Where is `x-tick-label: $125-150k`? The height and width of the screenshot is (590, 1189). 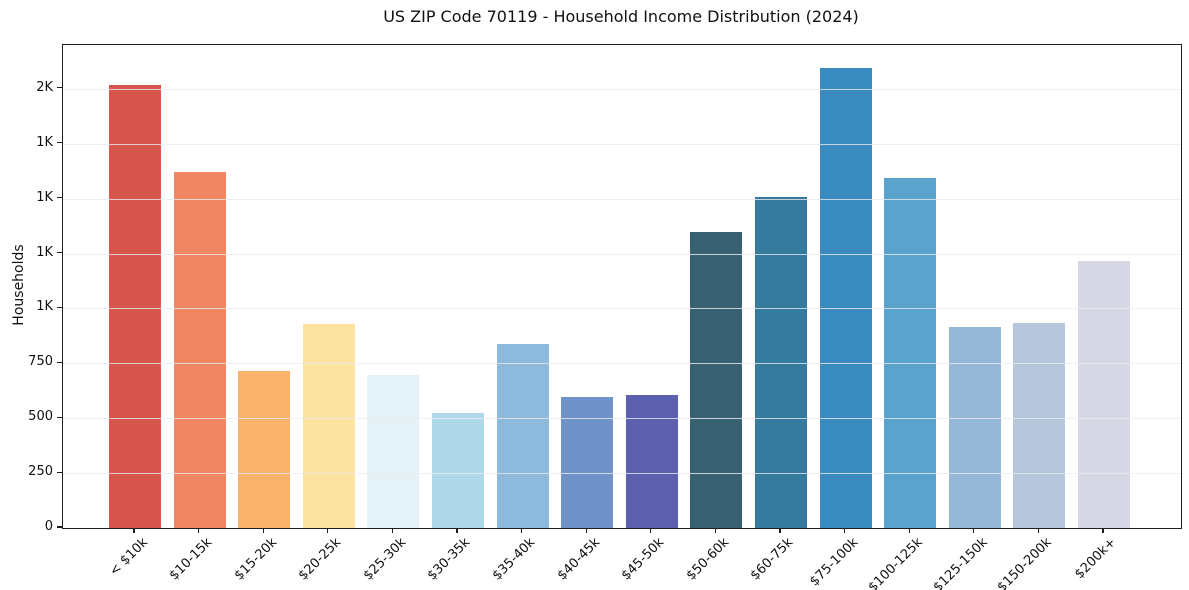
x-tick-label: $125-150k is located at coordinates (960, 562).